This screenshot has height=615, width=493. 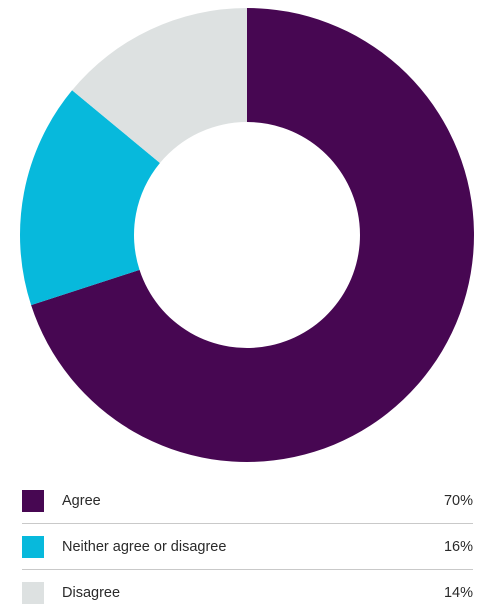 I want to click on legend-row-neither: Neither agree or disagree 16%, so click(x=247, y=547).